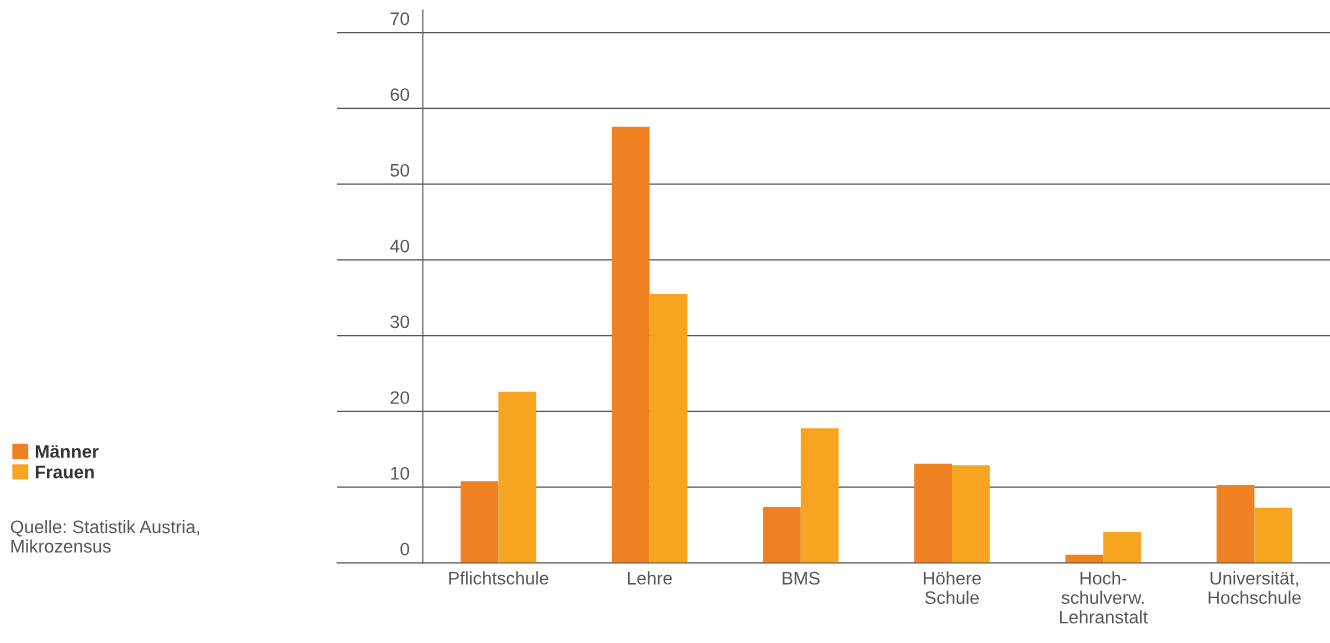 The height and width of the screenshot is (643, 1330). I want to click on legend-label: Männer, so click(67, 451).